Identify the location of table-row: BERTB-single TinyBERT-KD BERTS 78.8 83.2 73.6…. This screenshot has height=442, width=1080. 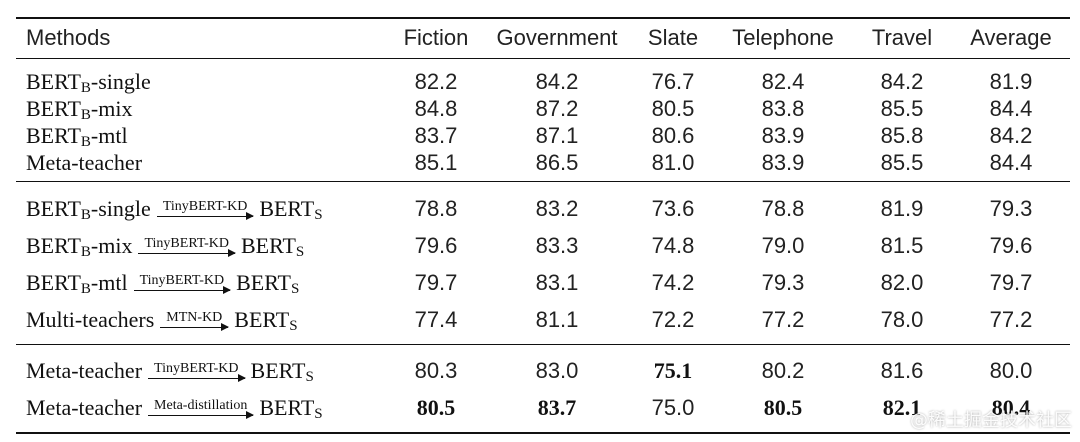
(543, 208).